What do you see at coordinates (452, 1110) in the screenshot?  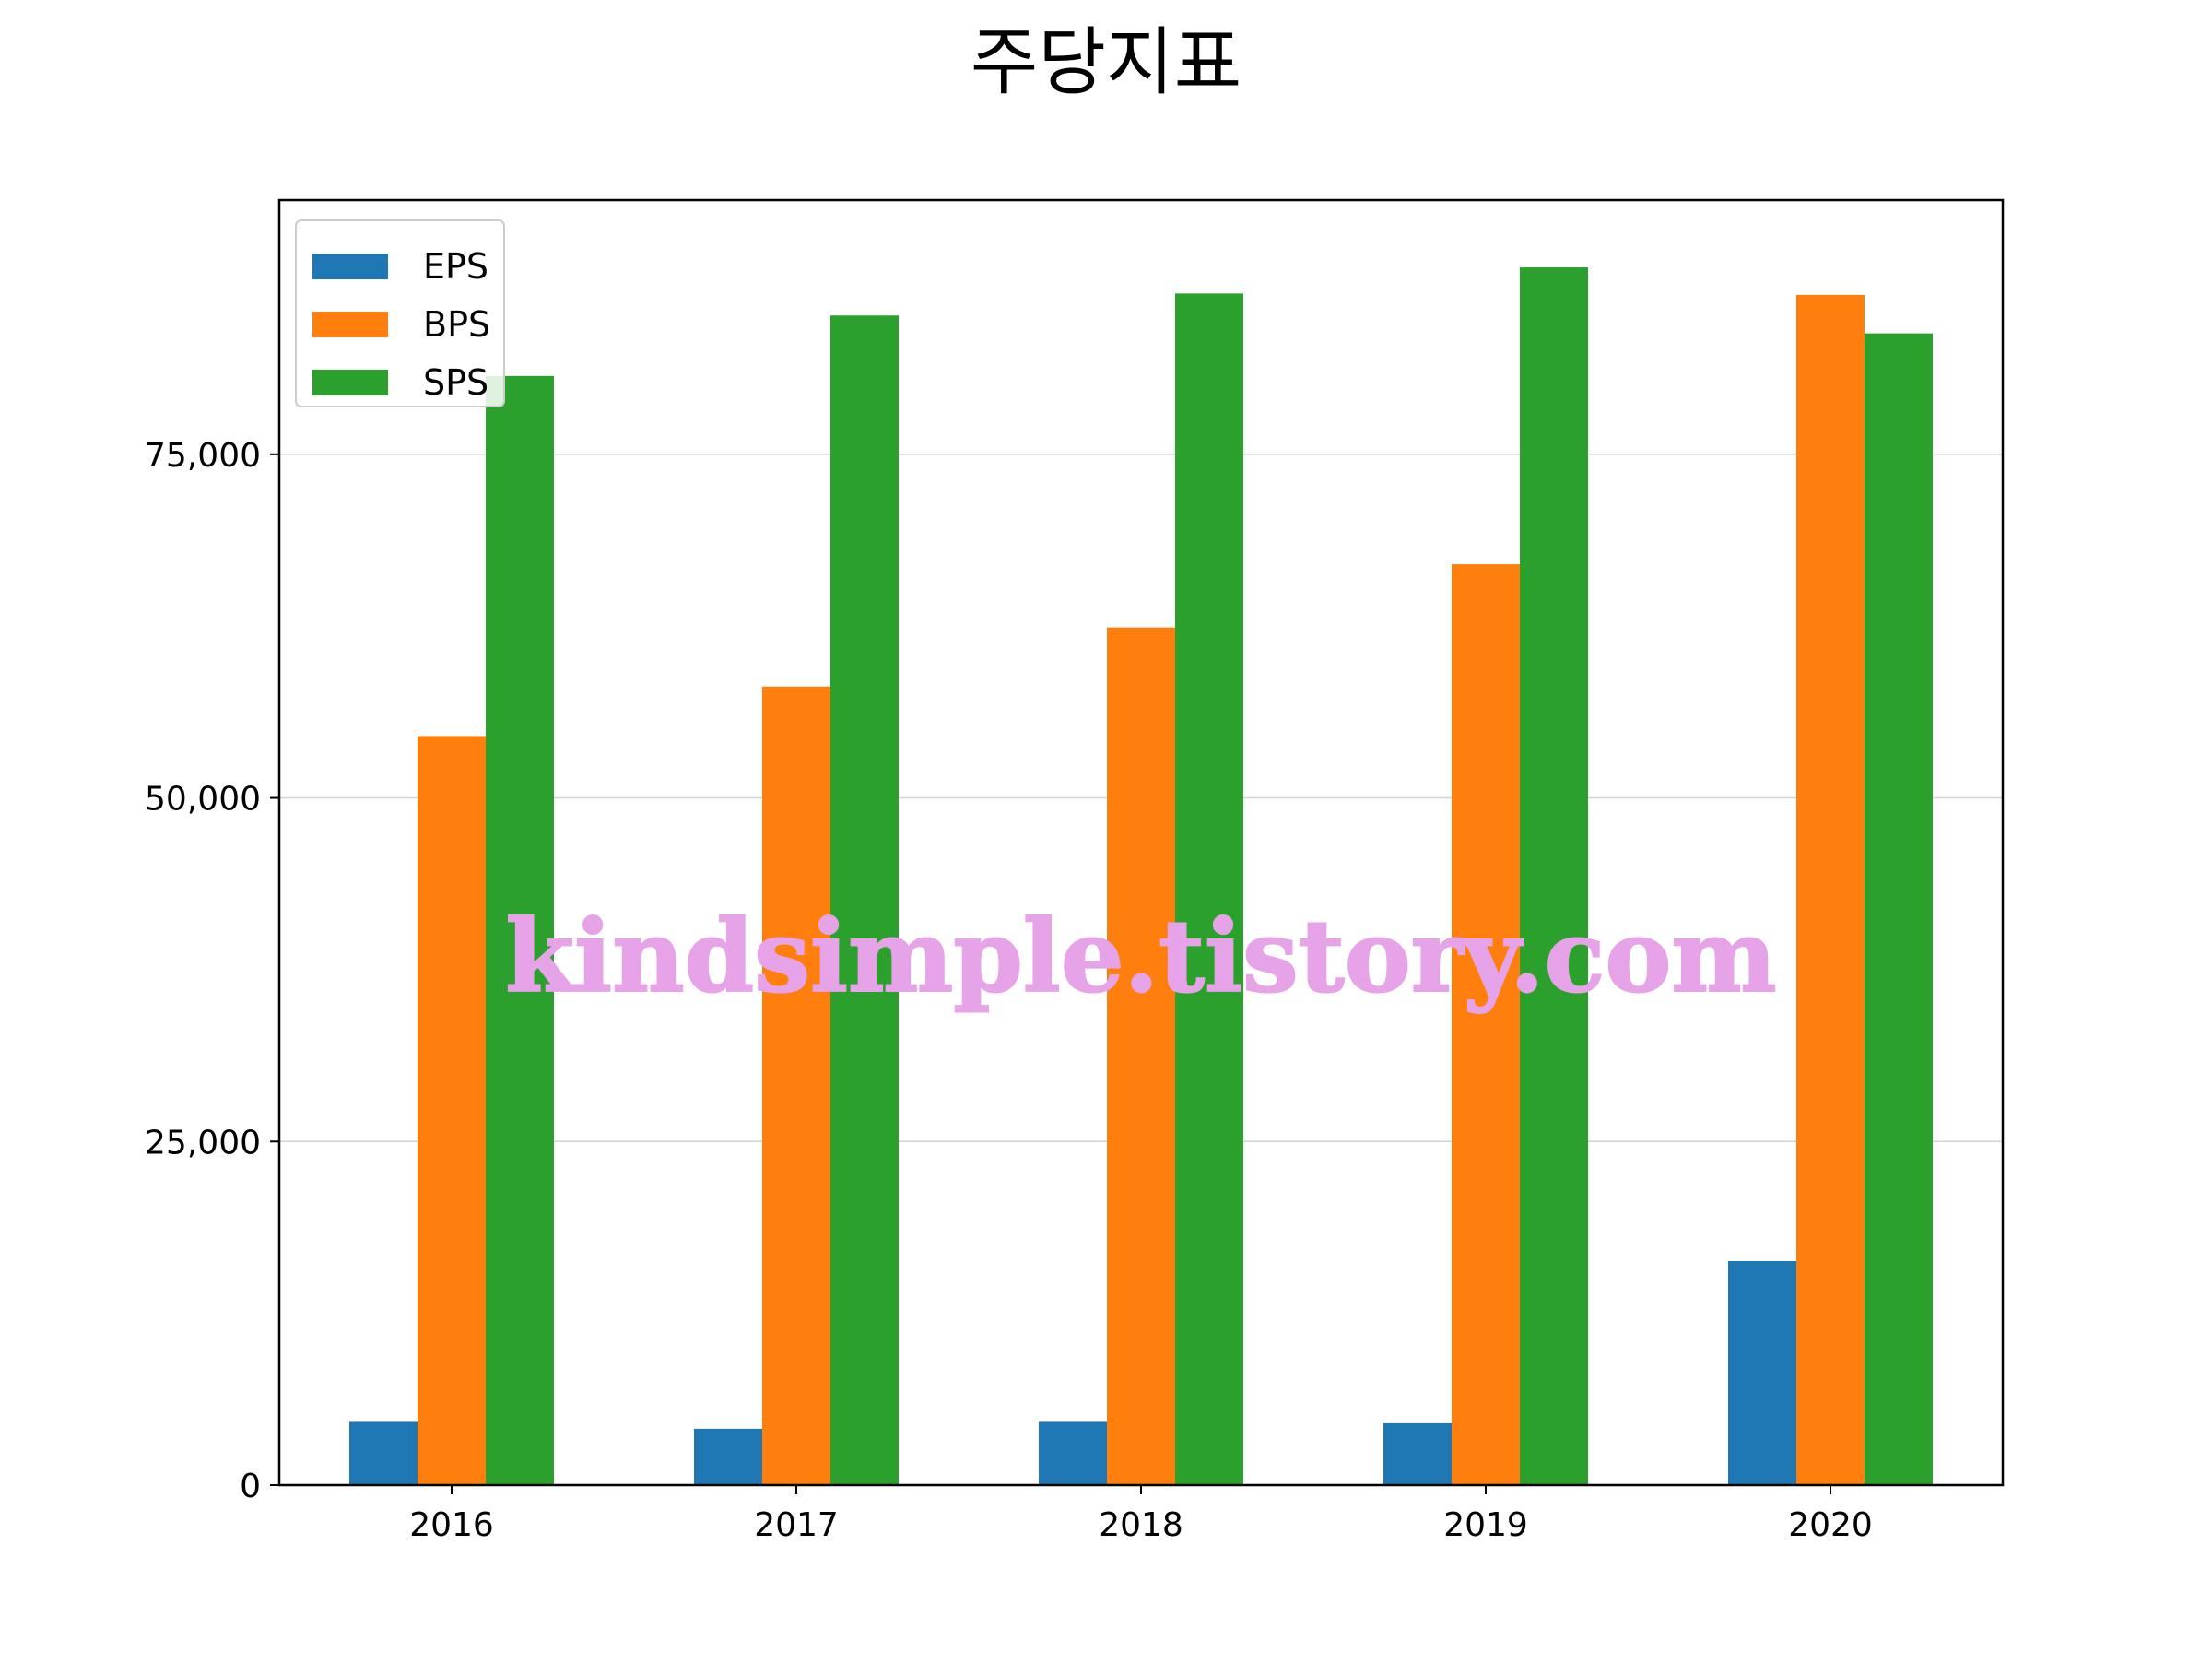 I see `bar-bps-2016` at bounding box center [452, 1110].